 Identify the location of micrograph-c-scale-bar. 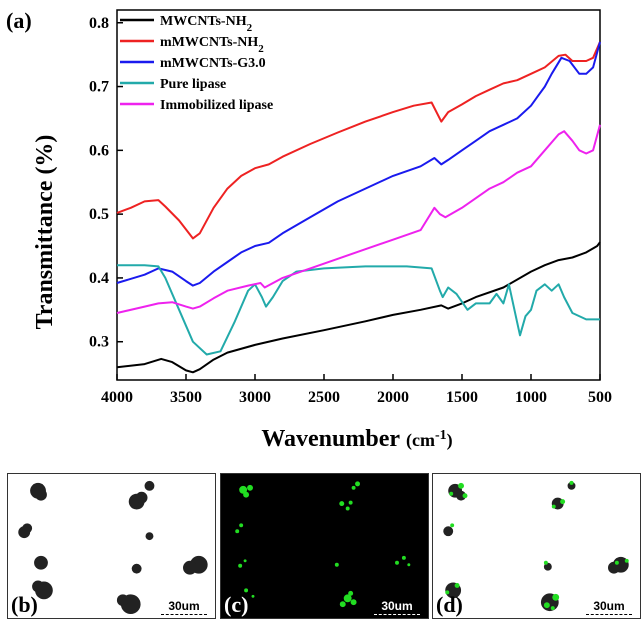
(397, 614).